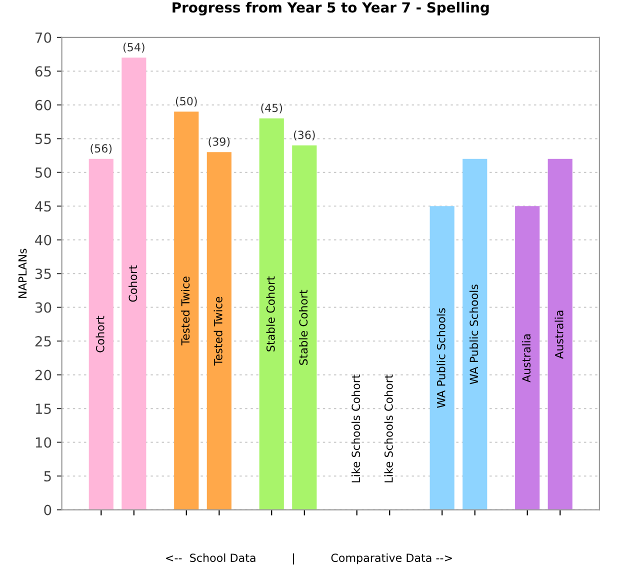  What do you see at coordinates (43, 341) in the screenshot?
I see `y-tick-label: 25` at bounding box center [43, 341].